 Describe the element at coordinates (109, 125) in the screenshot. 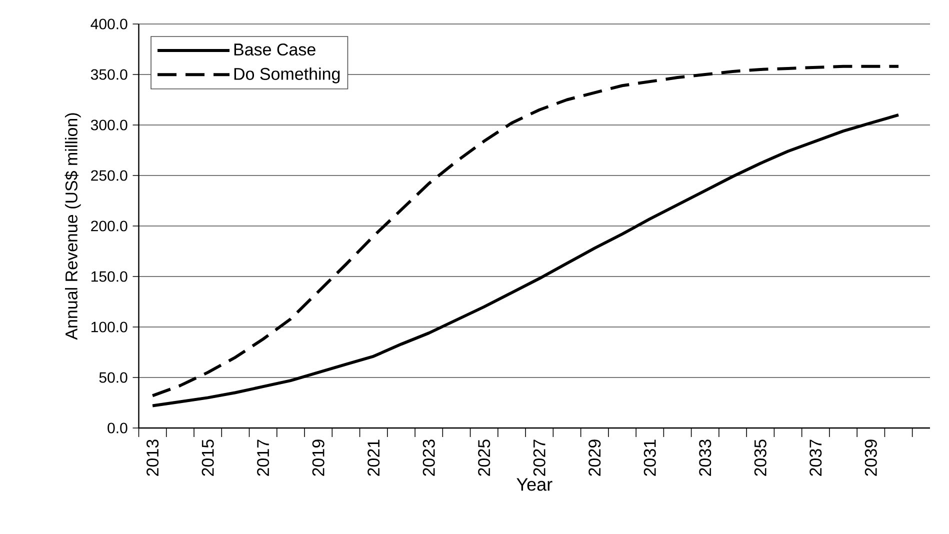

I see `y-tick-label: 300.0` at that location.